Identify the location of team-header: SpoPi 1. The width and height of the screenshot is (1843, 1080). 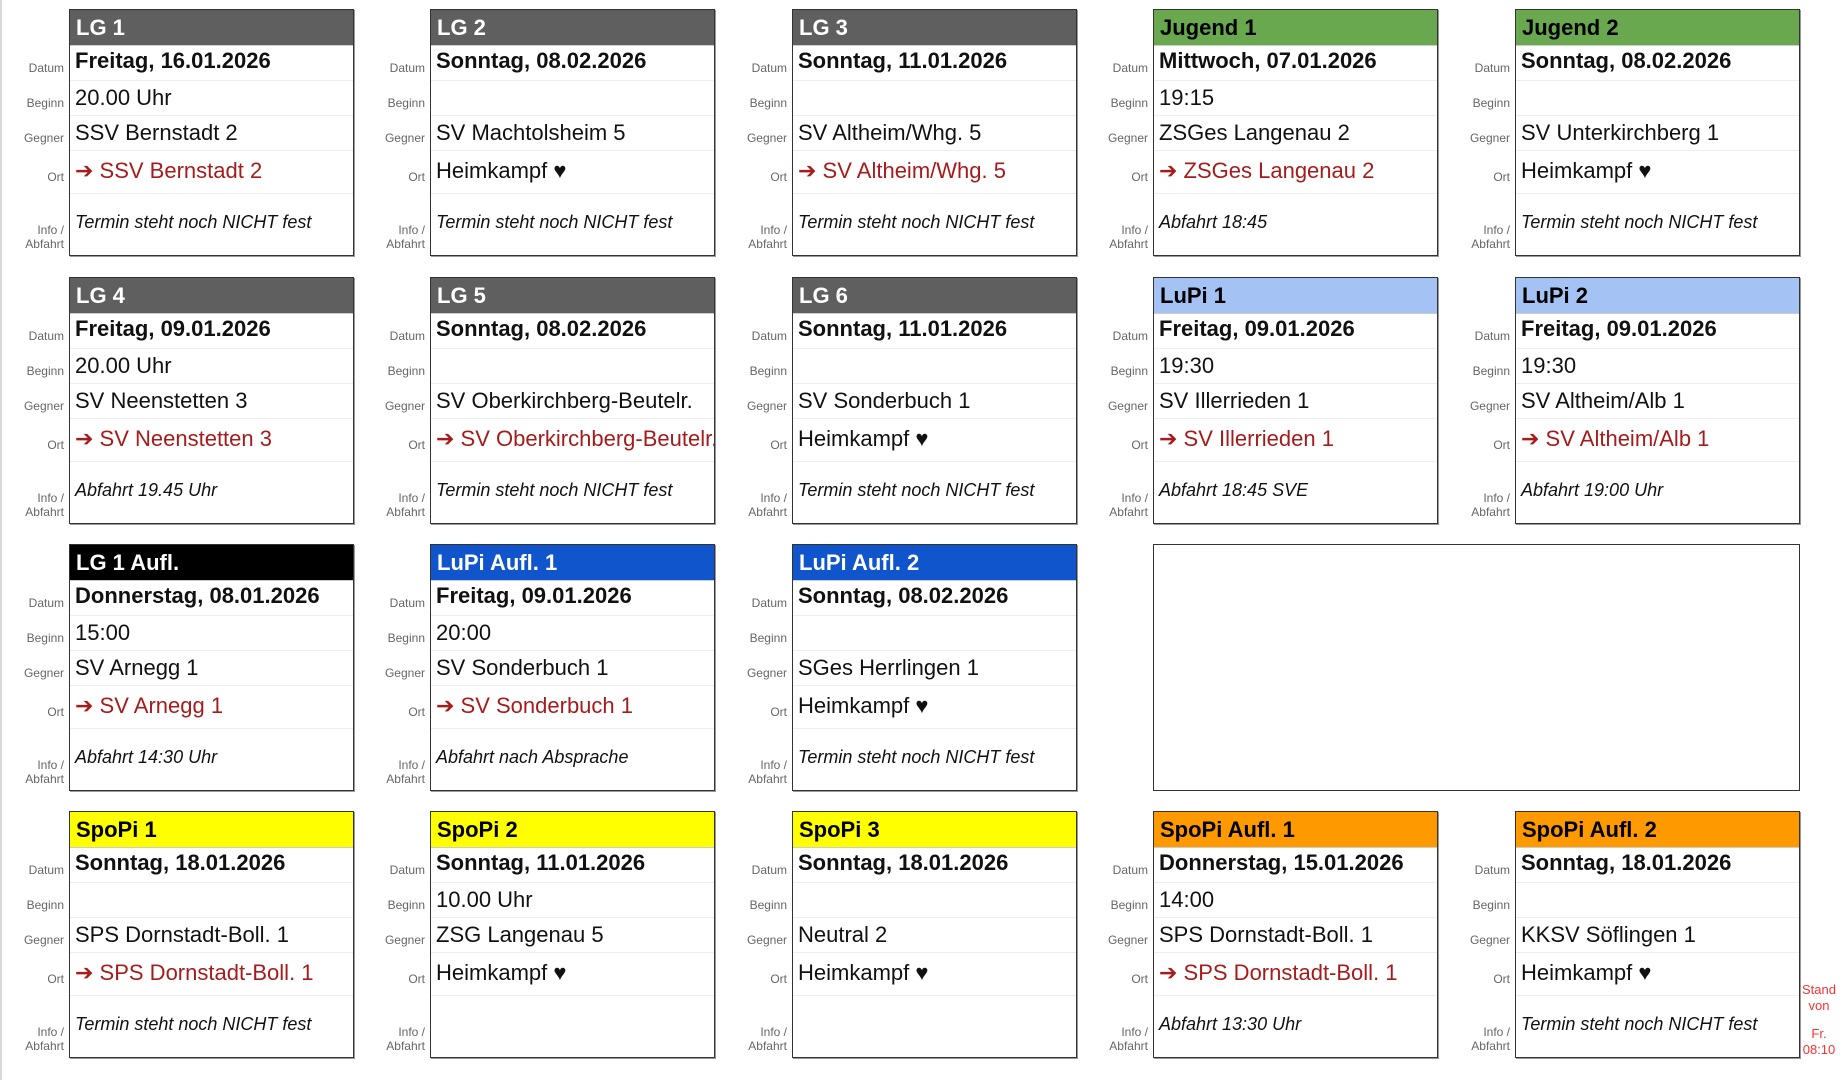
(211, 830).